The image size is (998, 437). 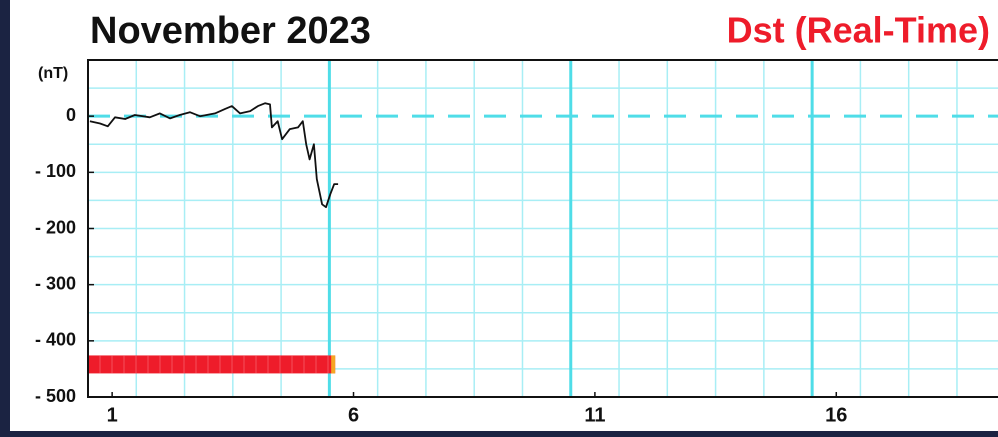 I want to click on y-tick-label: - 500, so click(x=55, y=396).